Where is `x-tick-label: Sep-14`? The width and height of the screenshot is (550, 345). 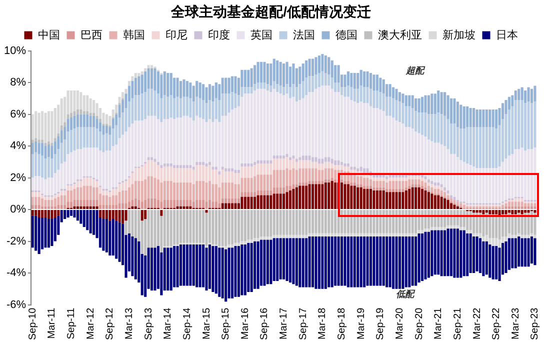
x-tick-label: Sep-14 is located at coordinates (187, 323).